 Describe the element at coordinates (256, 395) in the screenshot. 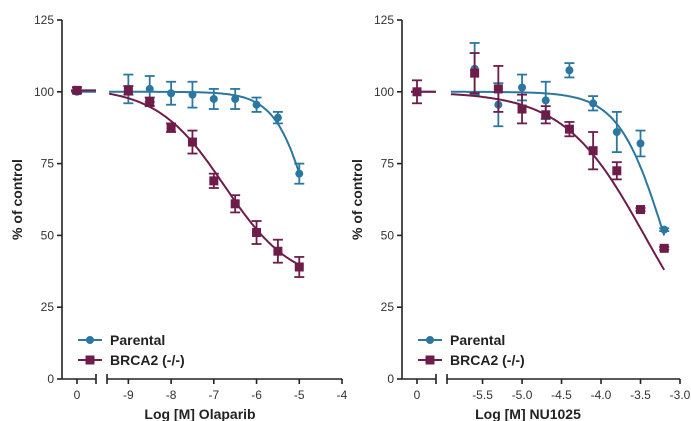

I see `x-tick-label: -6` at that location.